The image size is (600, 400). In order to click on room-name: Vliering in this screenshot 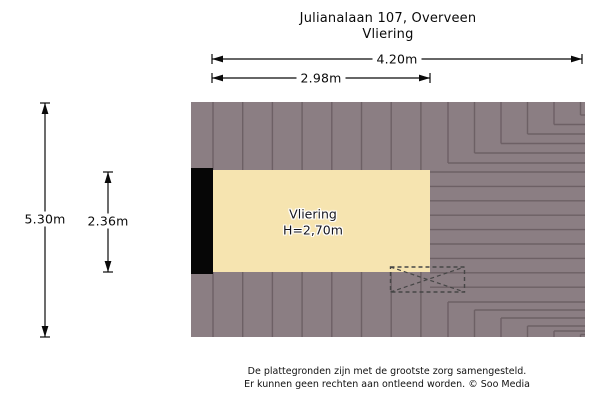, I will do `click(313, 214)`.